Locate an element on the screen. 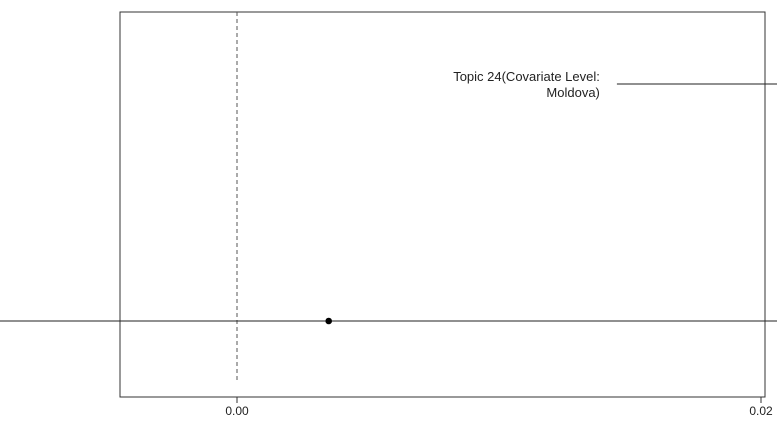 This screenshot has width=777, height=430. point-label-line2: Moldova) is located at coordinates (572, 92).